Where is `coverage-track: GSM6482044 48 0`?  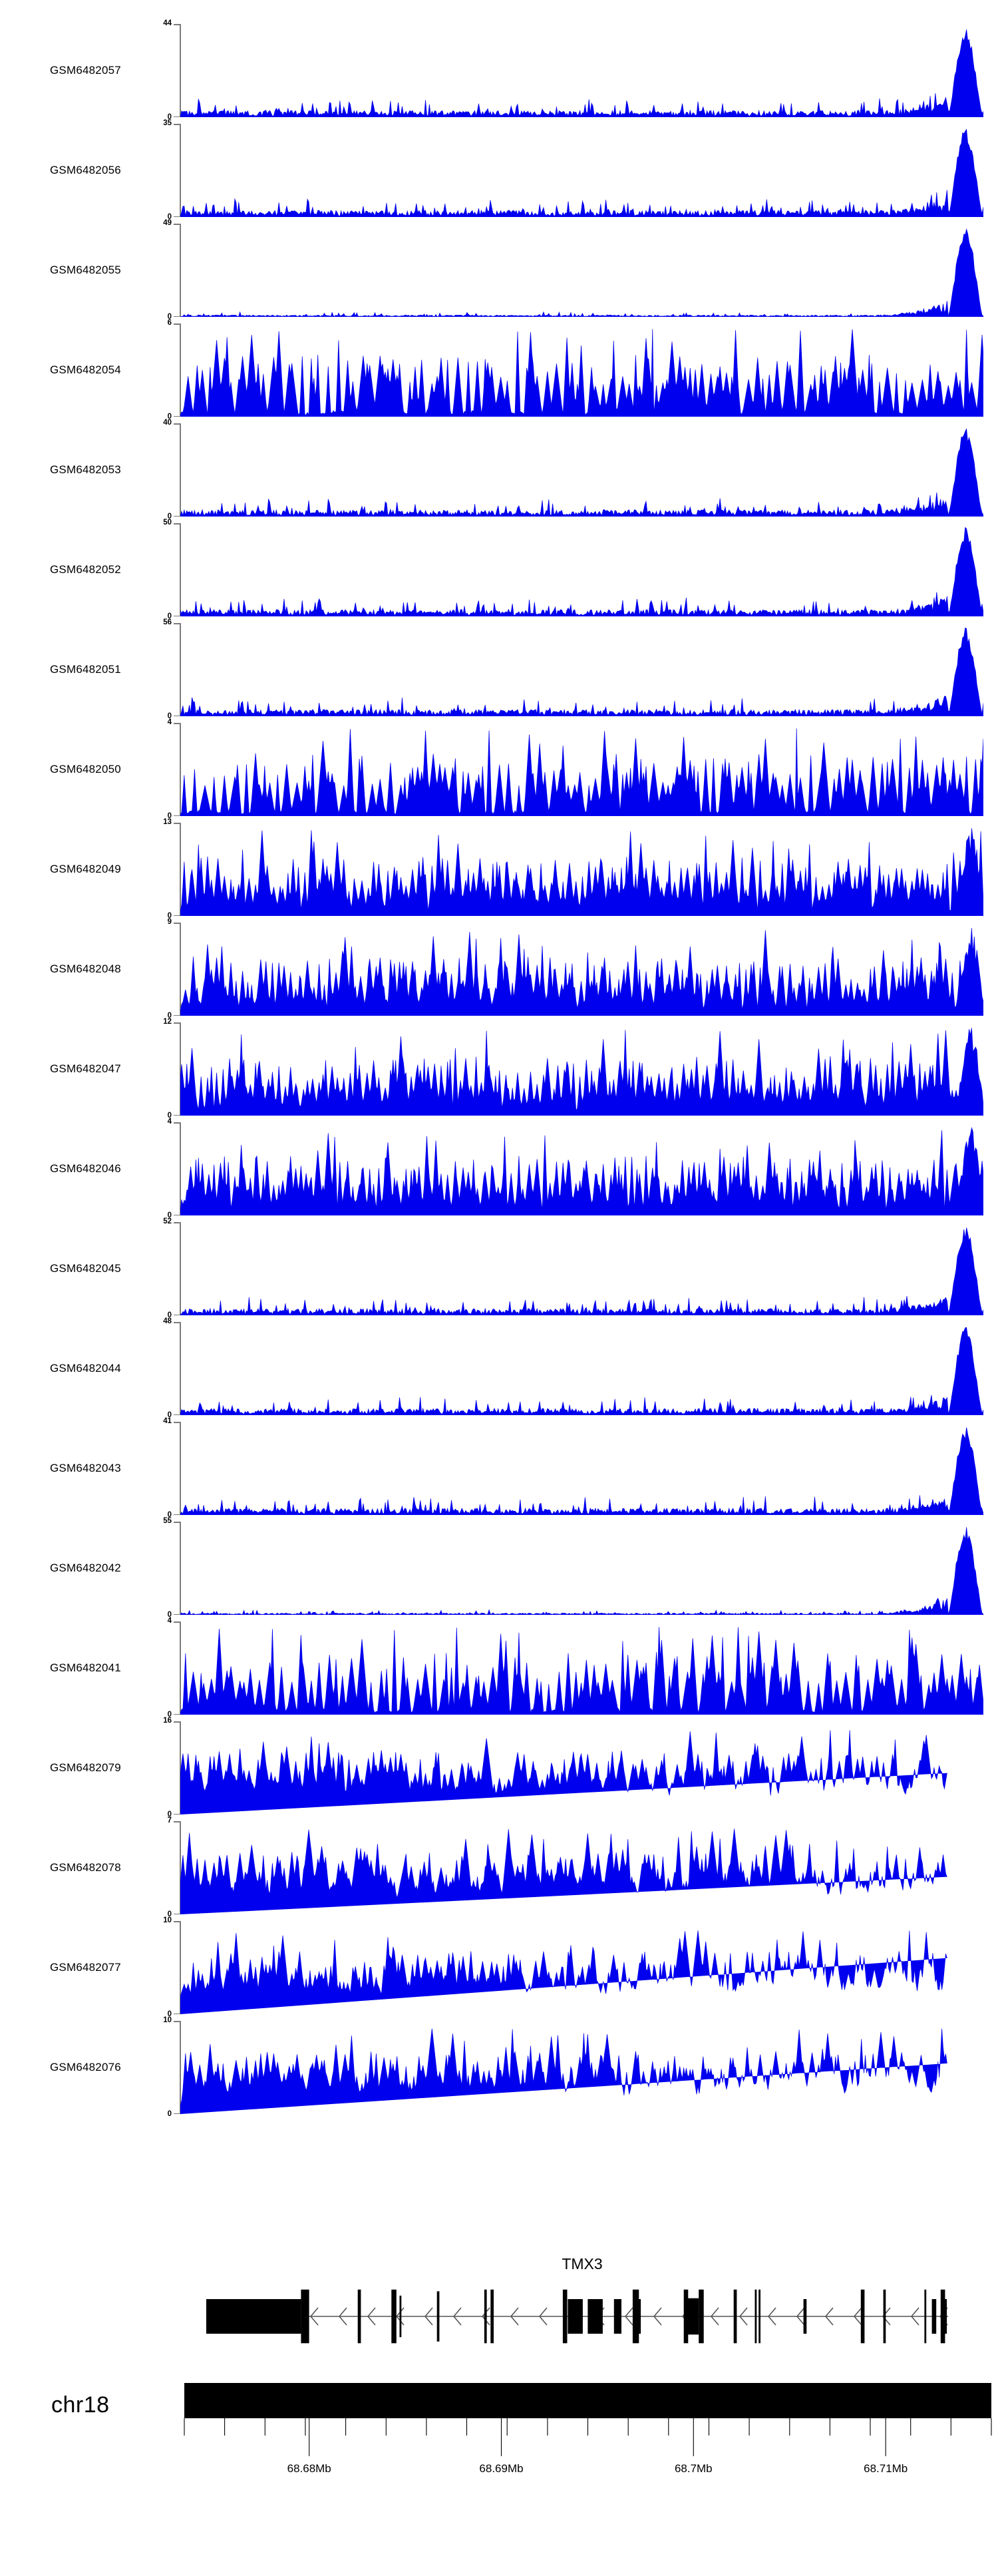 coverage-track: GSM6482044 48 0 is located at coordinates (499, 1367).